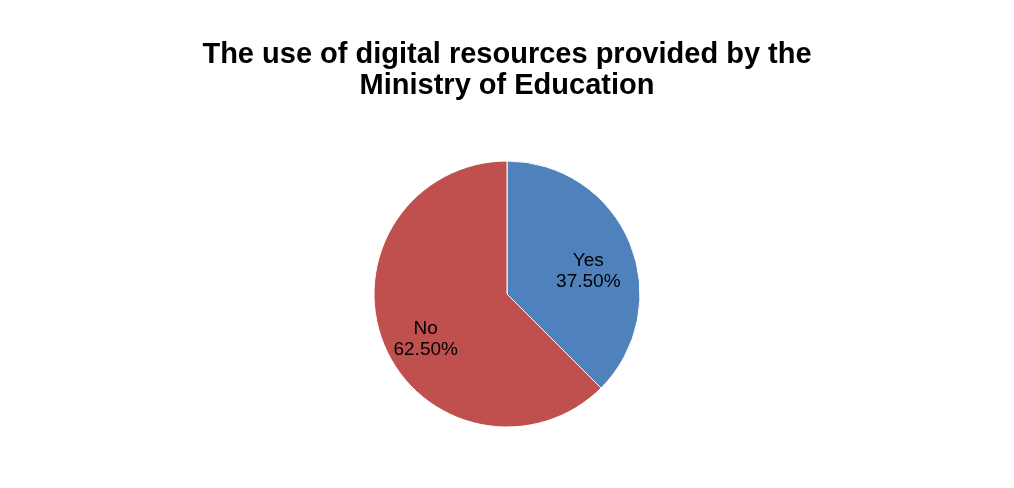  What do you see at coordinates (426, 348) in the screenshot?
I see `data-label: 62.50%` at bounding box center [426, 348].